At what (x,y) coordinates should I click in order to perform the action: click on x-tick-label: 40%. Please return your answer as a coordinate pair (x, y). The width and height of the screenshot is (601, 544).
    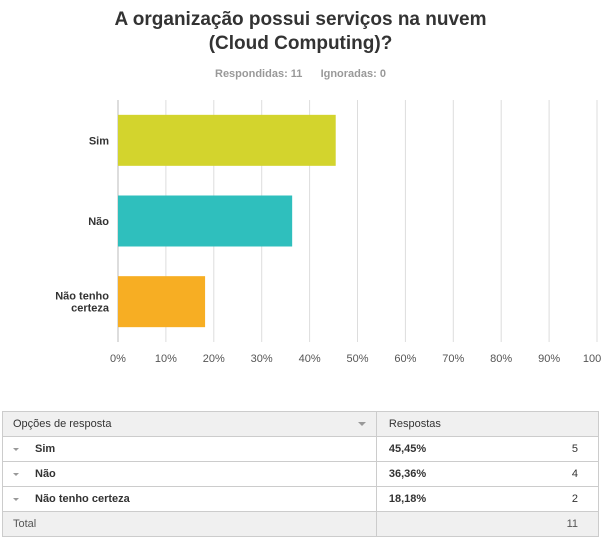
    Looking at the image, I should click on (310, 359).